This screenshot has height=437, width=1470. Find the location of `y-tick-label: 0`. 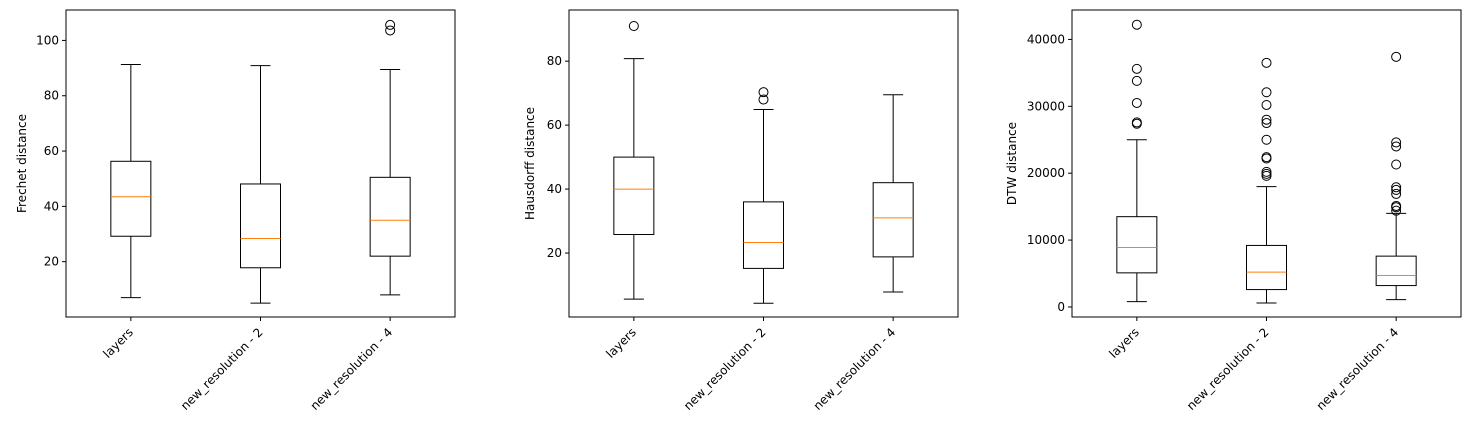

y-tick-label: 0 is located at coordinates (1061, 307).